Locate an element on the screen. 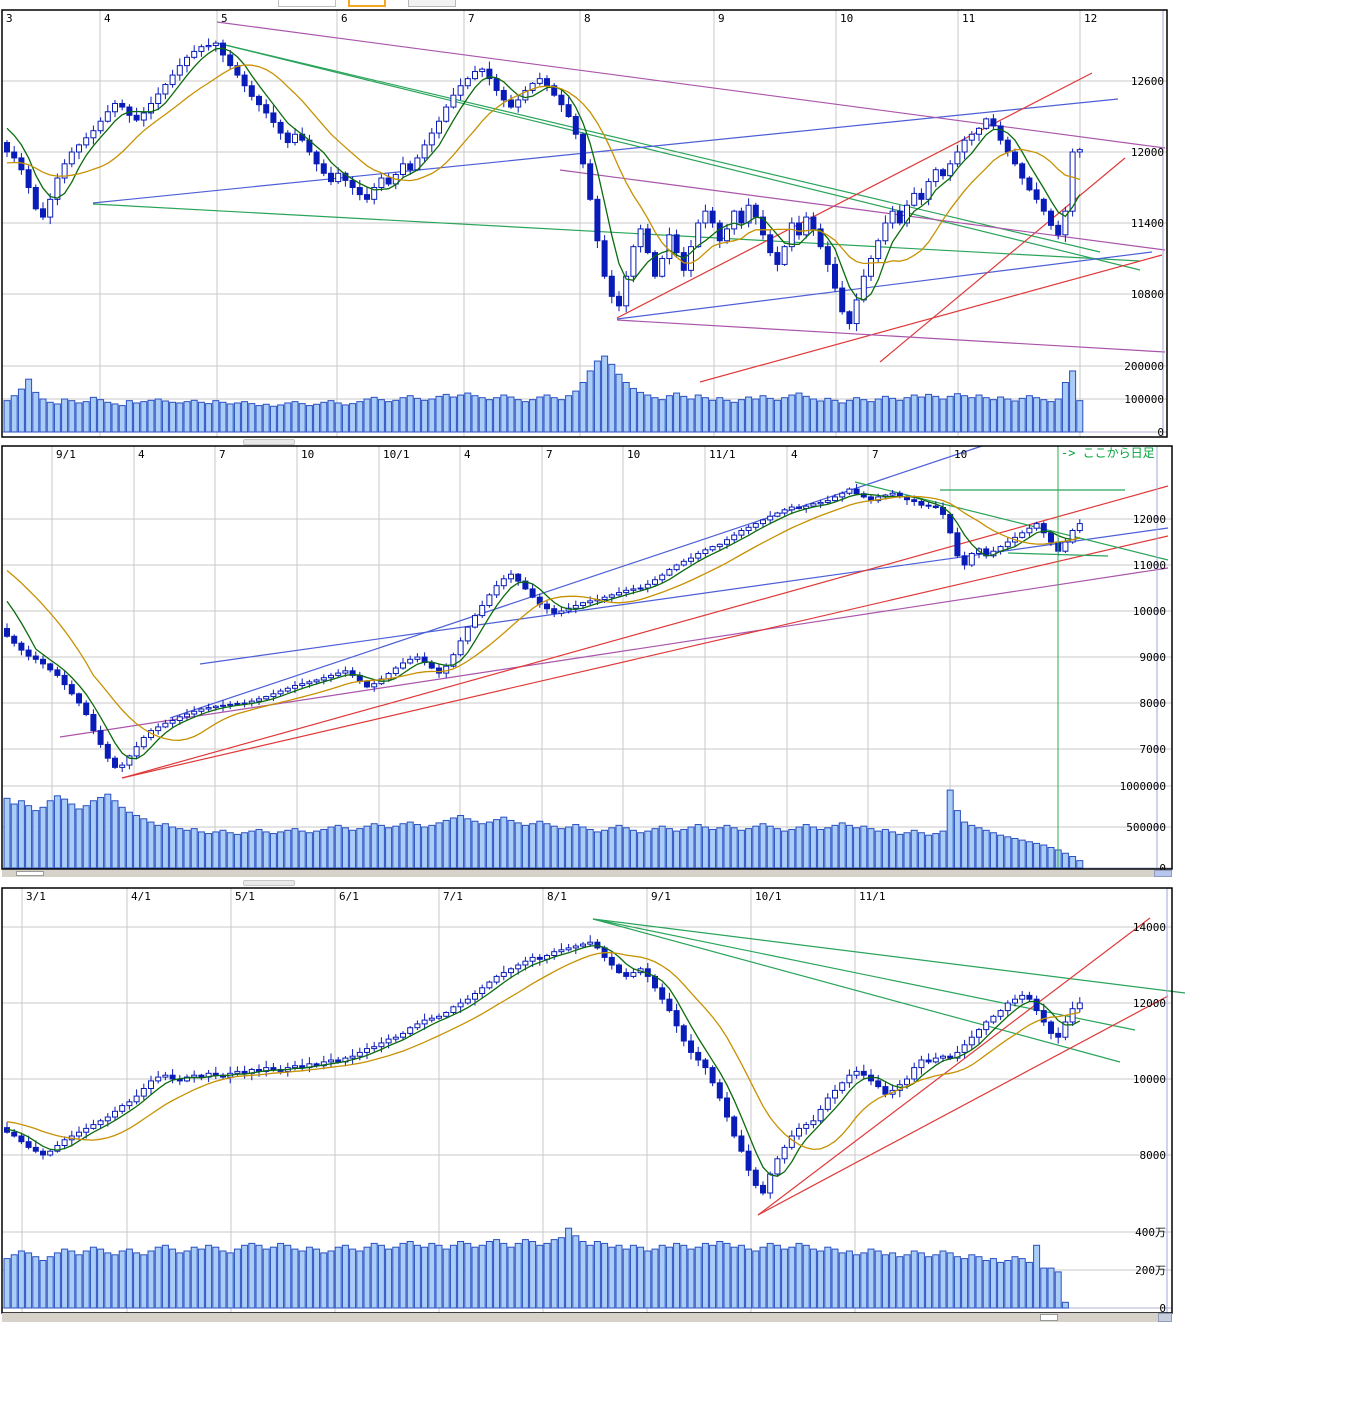 The height and width of the screenshot is (1412, 1348). svg-text: 200000 is located at coordinates (1144, 366).